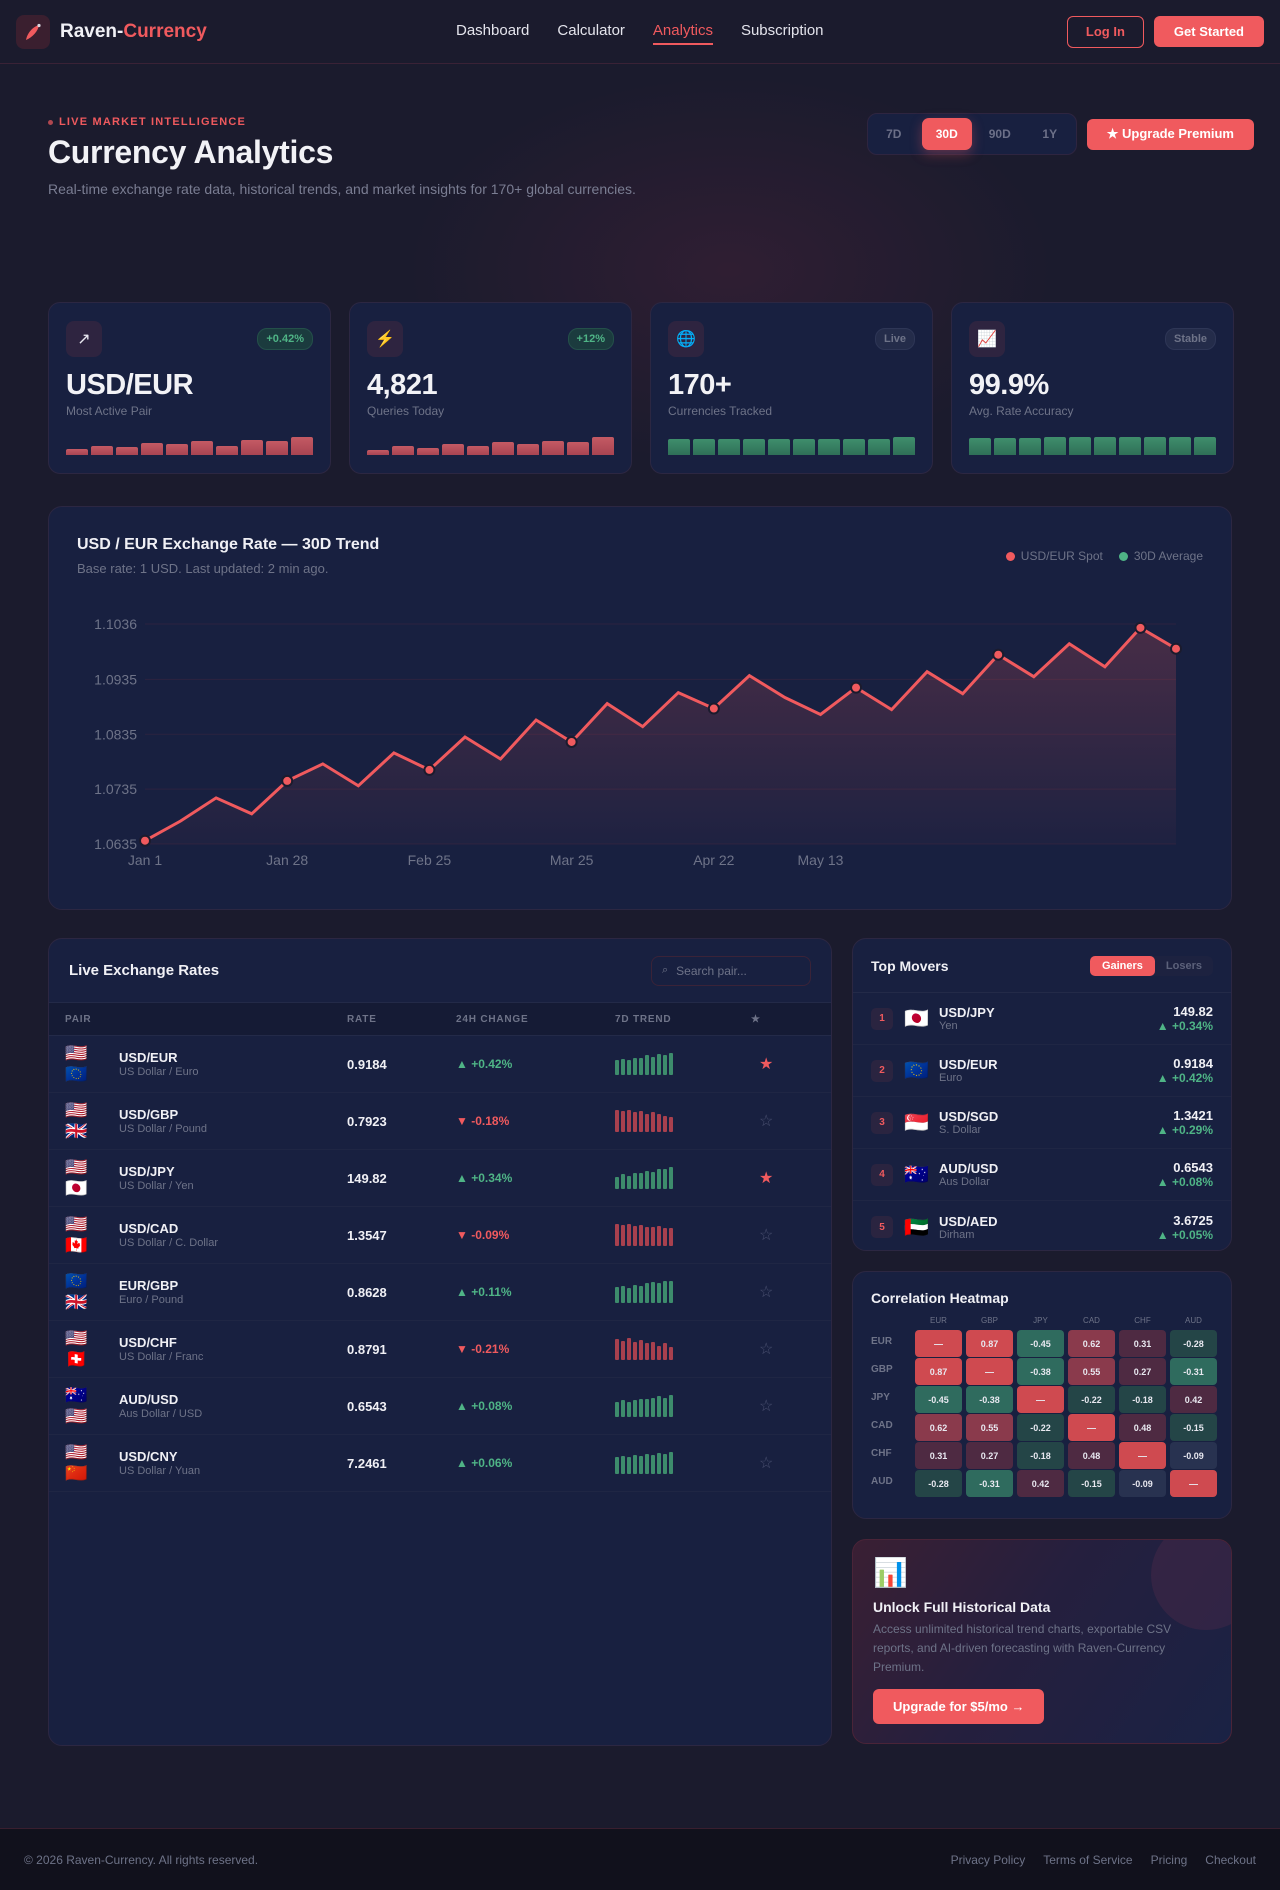 Image resolution: width=1280 pixels, height=1890 pixels. Describe the element at coordinates (1160, 556) in the screenshot. I see `legend-item-average: 30D Average` at that location.